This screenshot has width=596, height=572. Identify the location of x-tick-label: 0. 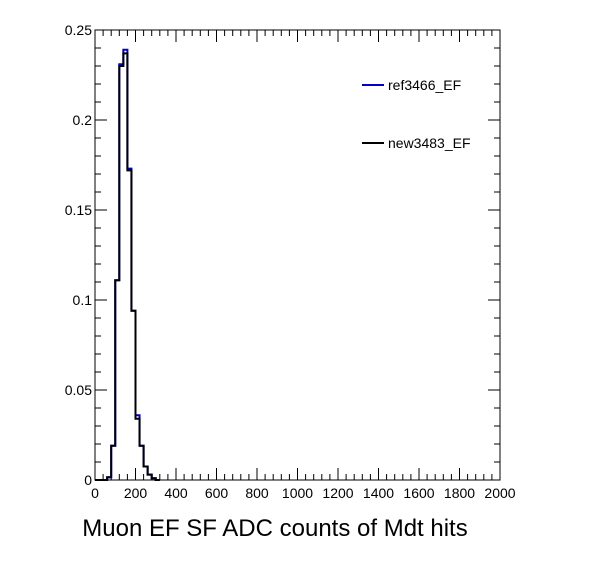
(95, 493).